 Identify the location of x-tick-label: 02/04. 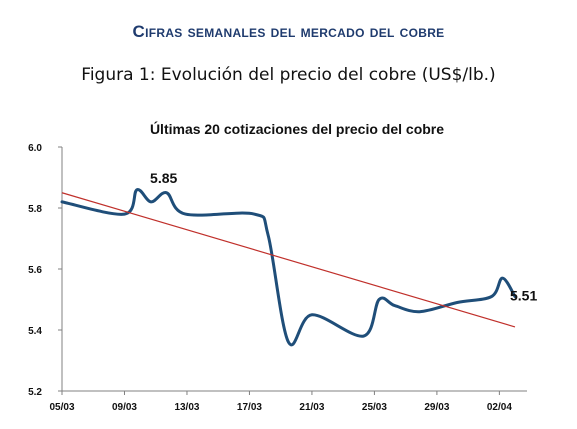
(499, 407).